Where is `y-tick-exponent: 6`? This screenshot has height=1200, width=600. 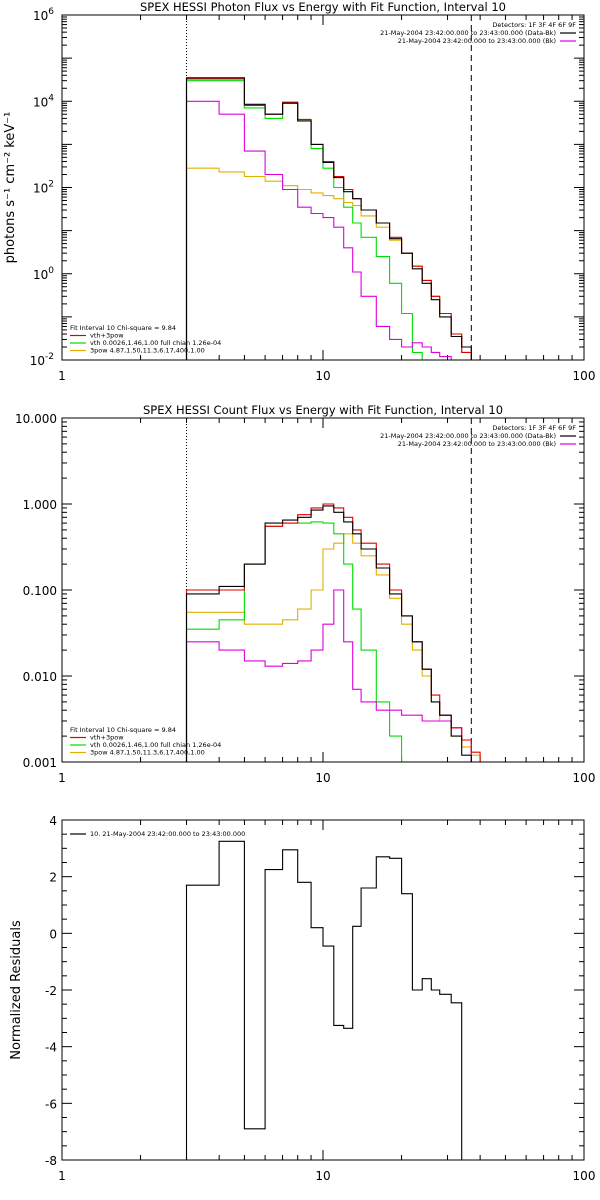 y-tick-exponent: 6 is located at coordinates (51, 12).